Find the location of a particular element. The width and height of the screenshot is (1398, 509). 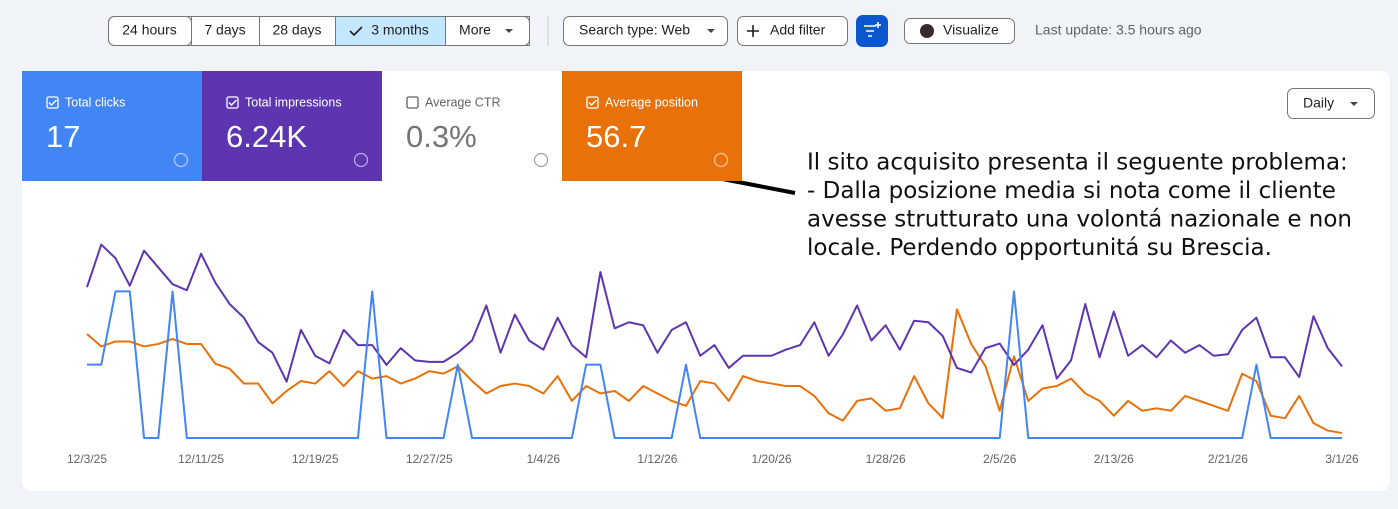

metric-label: Total clicks is located at coordinates (95, 102).